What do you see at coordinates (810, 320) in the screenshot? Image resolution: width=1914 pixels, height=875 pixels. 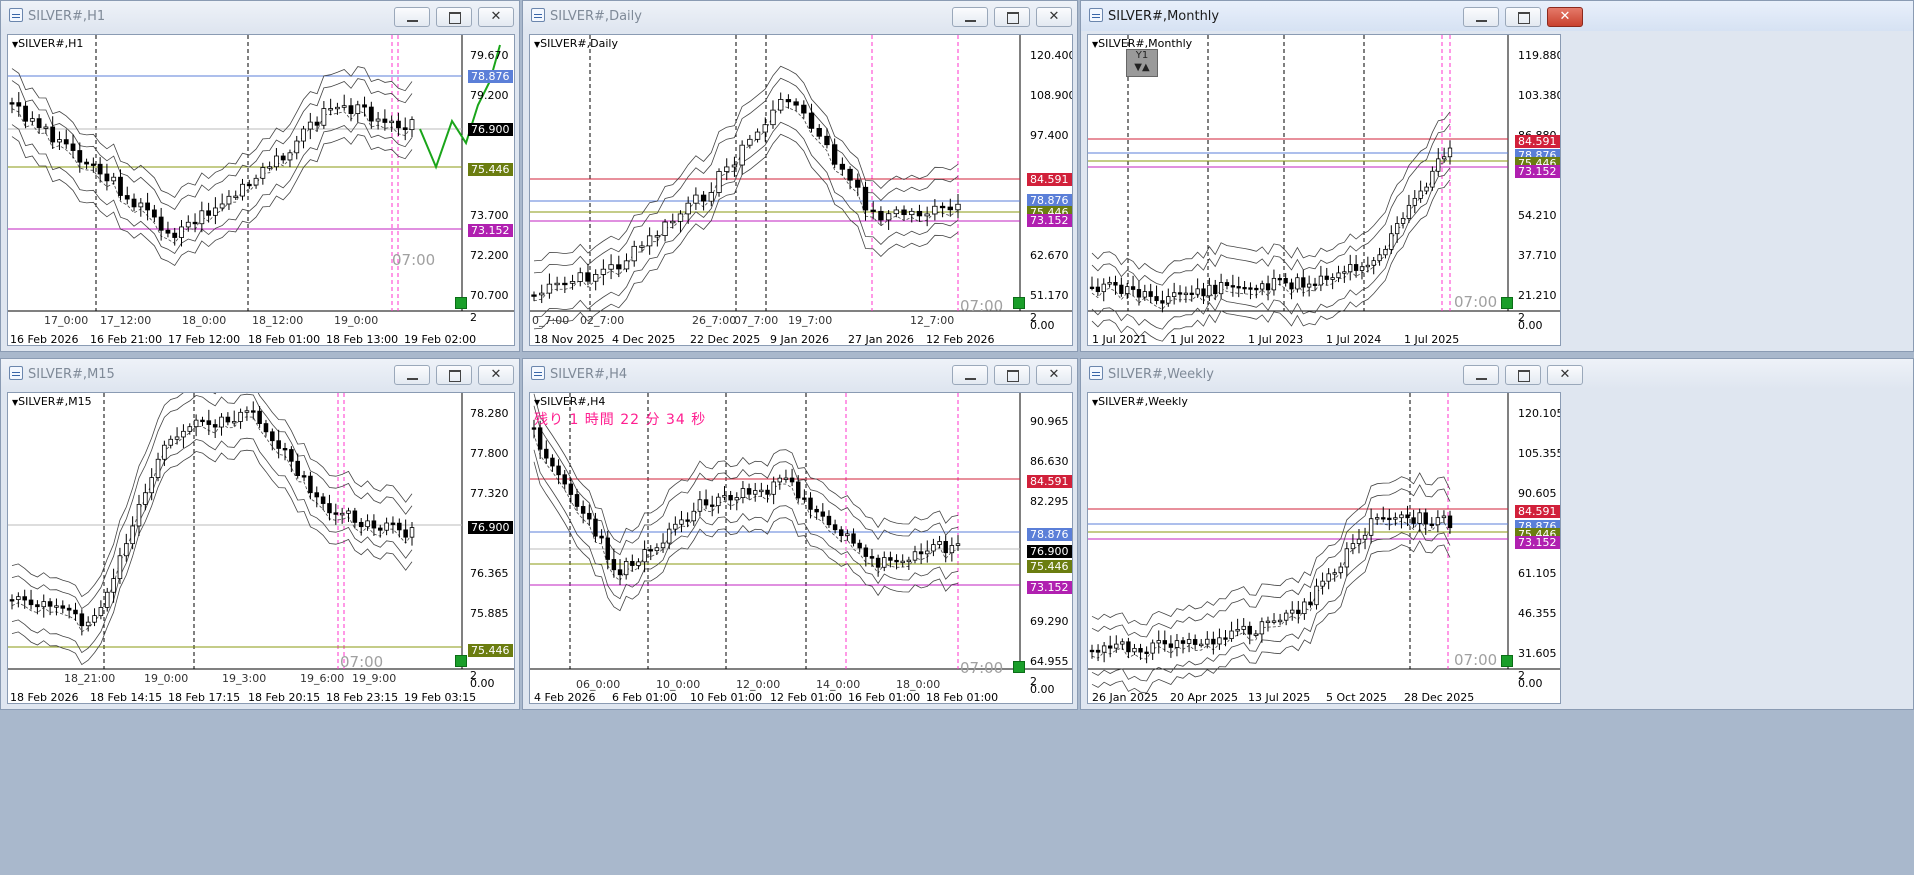 I see `x-top-label: 19_7:00` at bounding box center [810, 320].